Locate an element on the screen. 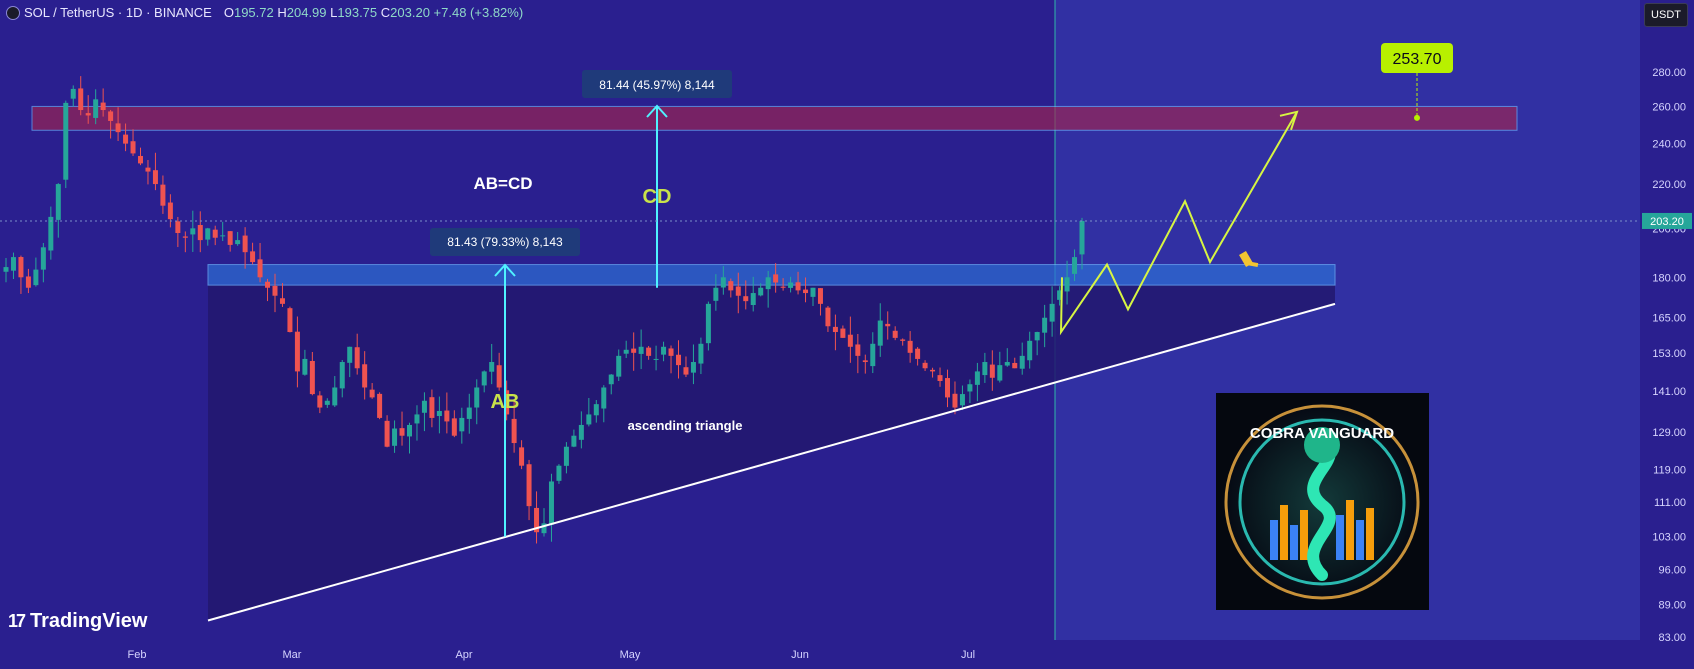 The width and height of the screenshot is (1694, 669). tradingview-label: TradingView is located at coordinates (89, 621).